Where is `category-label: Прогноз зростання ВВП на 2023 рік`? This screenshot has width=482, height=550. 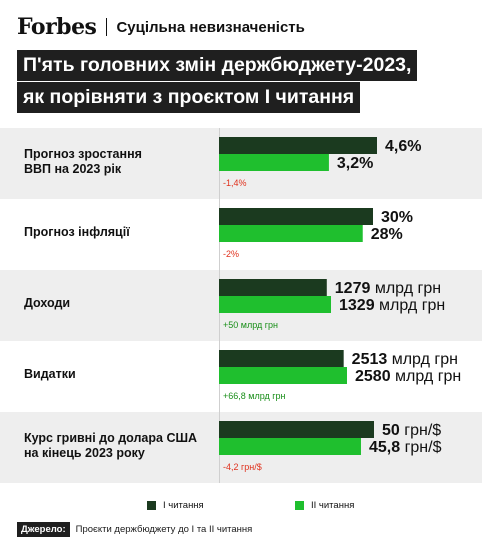
category-label: Прогноз зростання ВВП на 2023 рік is located at coordinates (83, 162).